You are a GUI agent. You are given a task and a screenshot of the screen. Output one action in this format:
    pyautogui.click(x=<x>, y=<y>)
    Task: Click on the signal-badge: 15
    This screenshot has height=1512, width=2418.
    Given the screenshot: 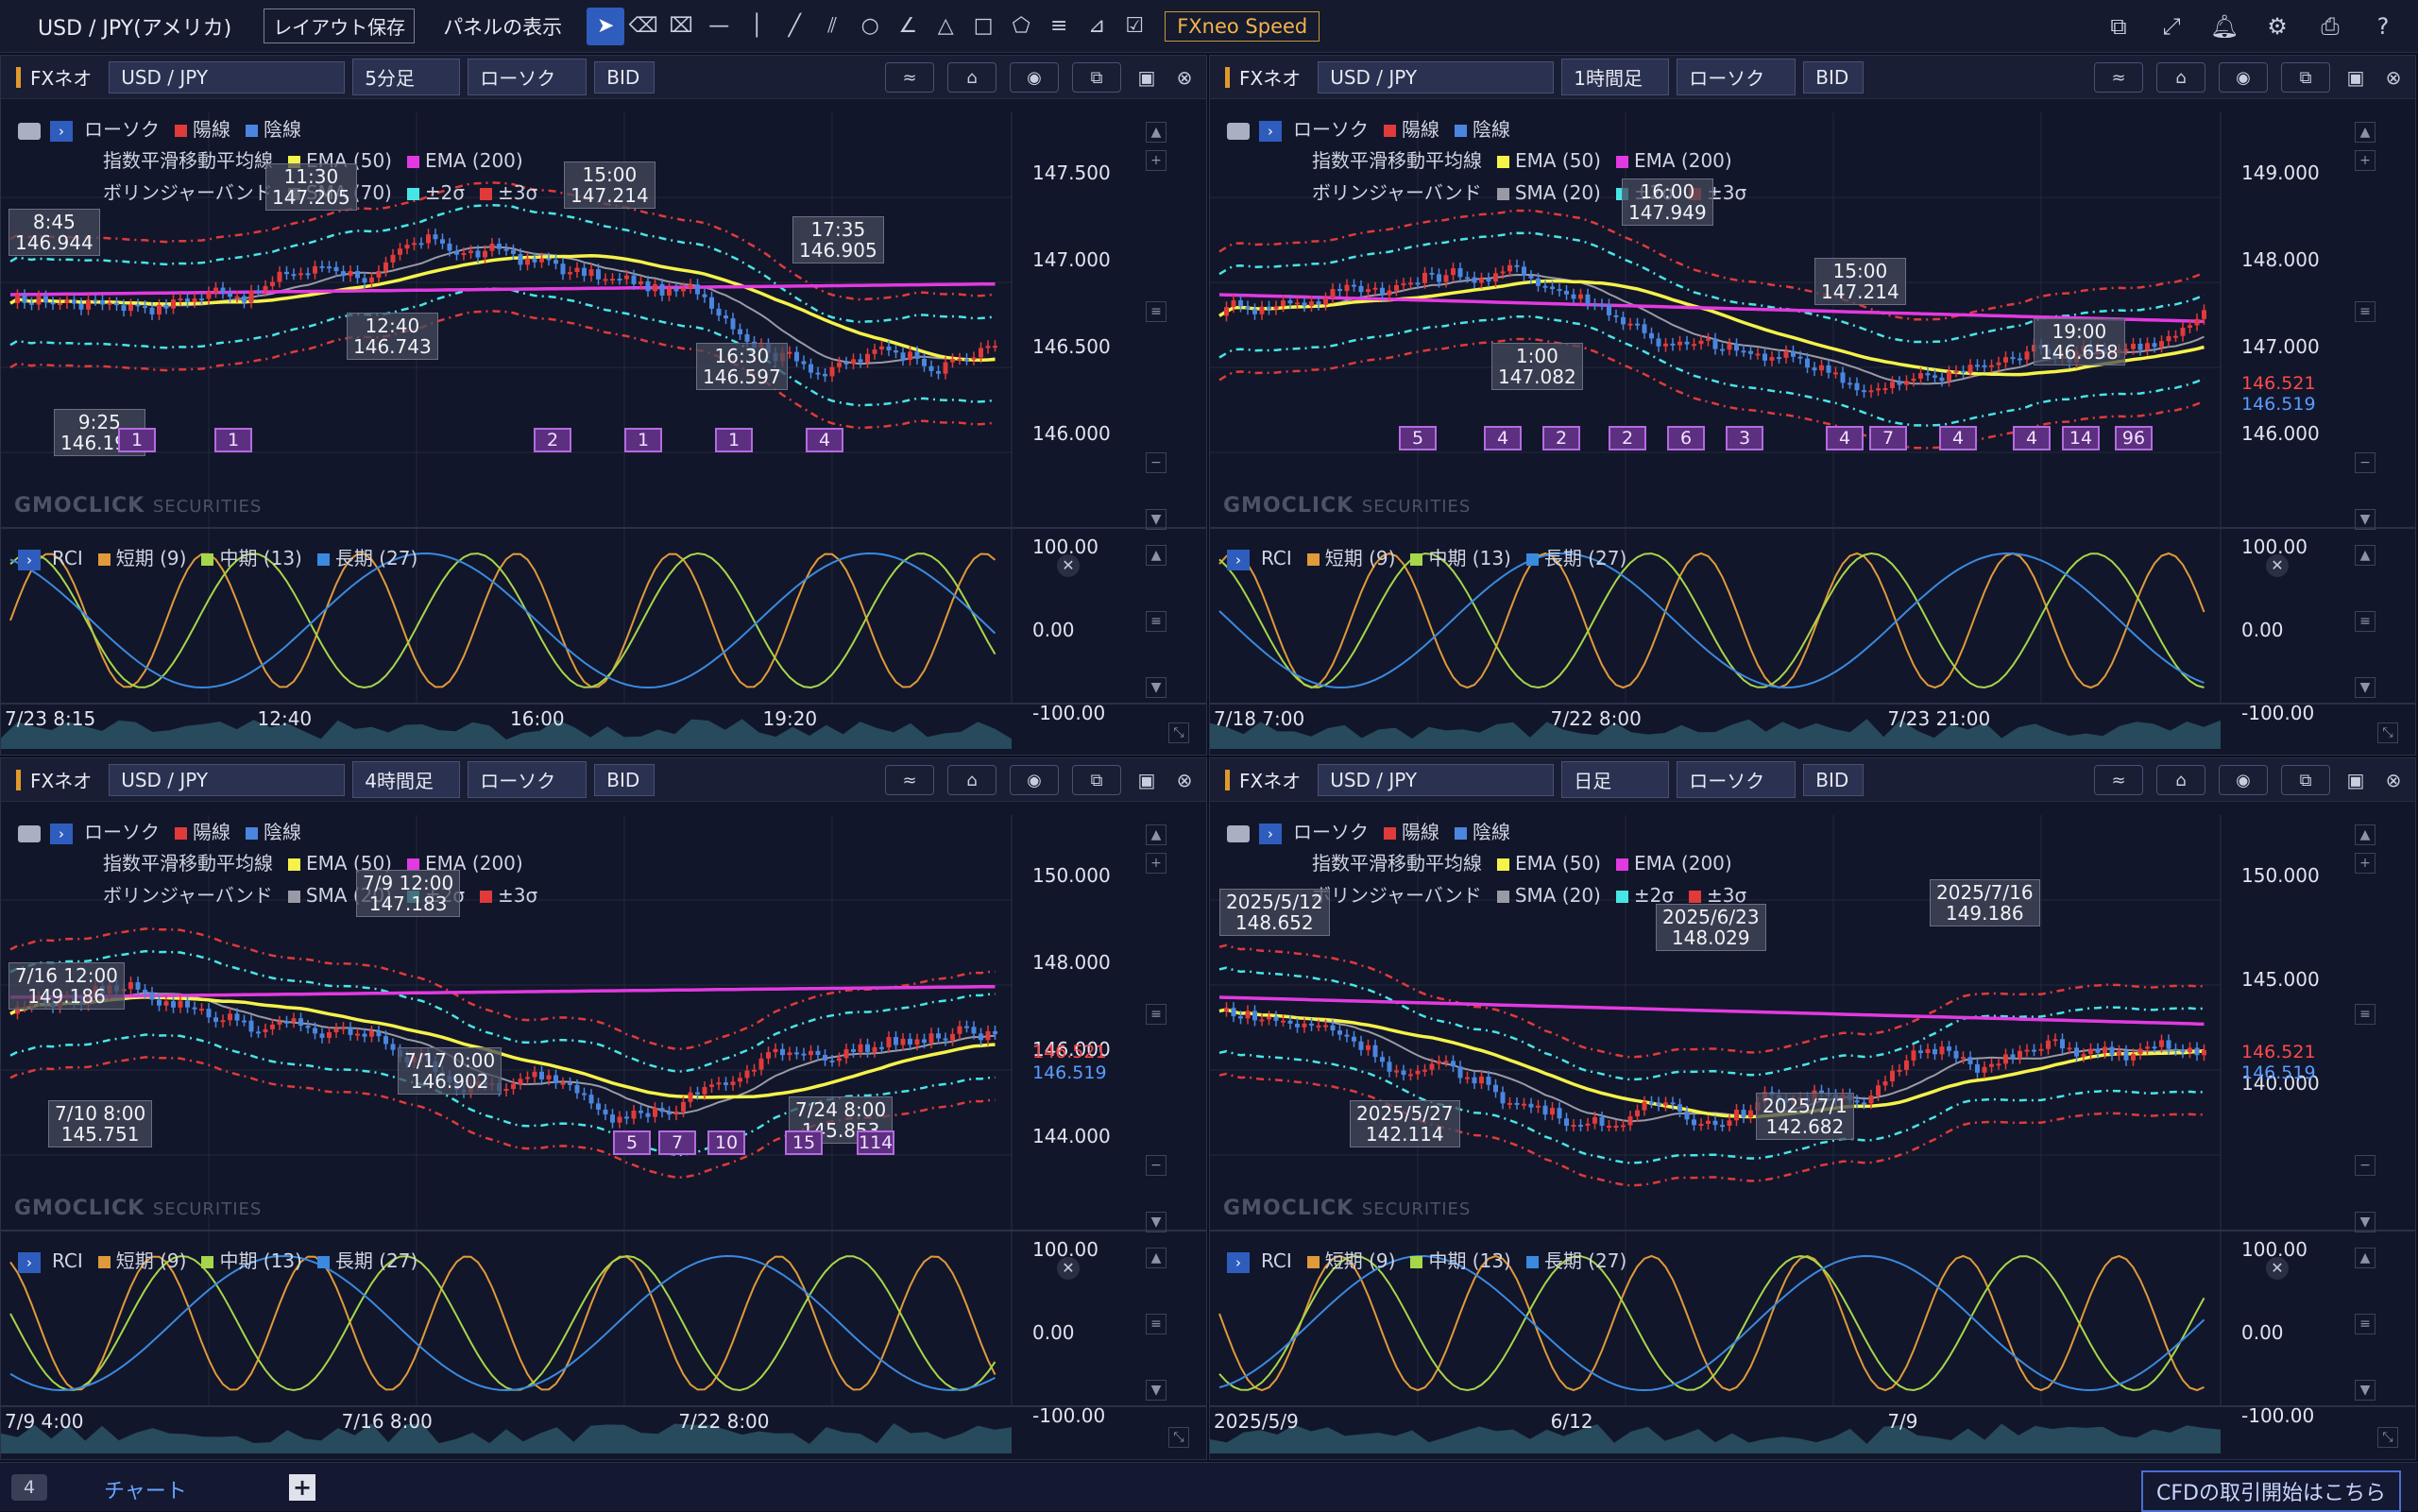 What is the action you would take?
    pyautogui.click(x=804, y=1142)
    